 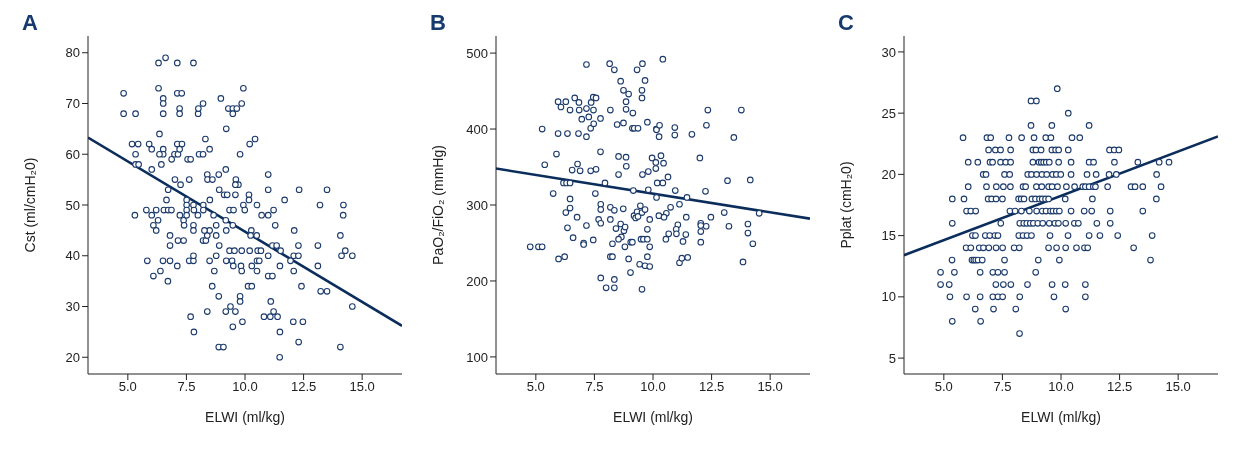 What do you see at coordinates (72, 256) in the screenshot?
I see `y-tick-label: 40` at bounding box center [72, 256].